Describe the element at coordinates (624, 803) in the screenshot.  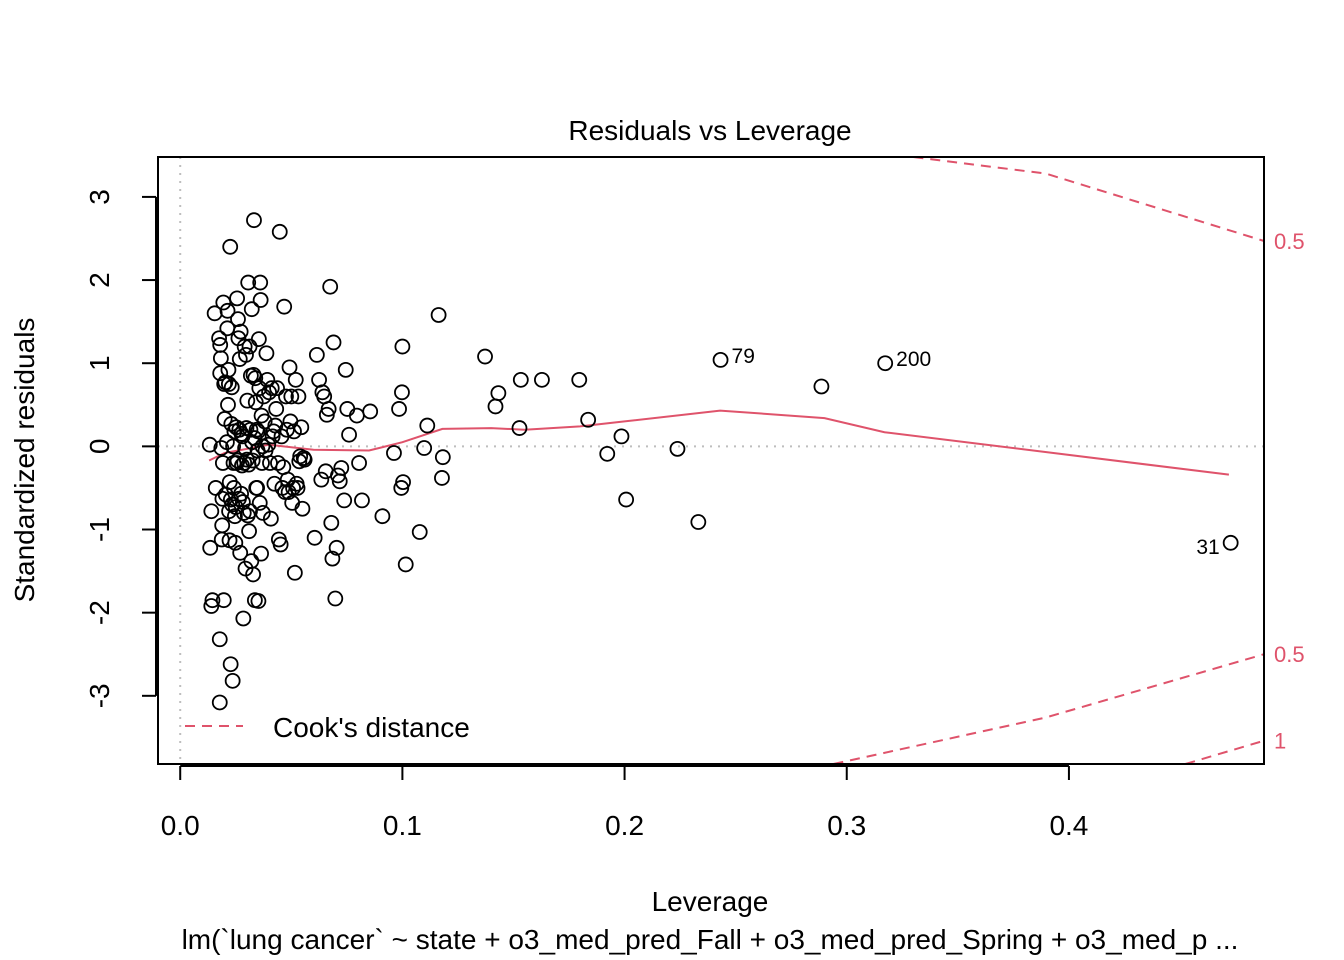
I see `x-axis: 0.0 0.1 0.2 0.3 0.4` at that location.